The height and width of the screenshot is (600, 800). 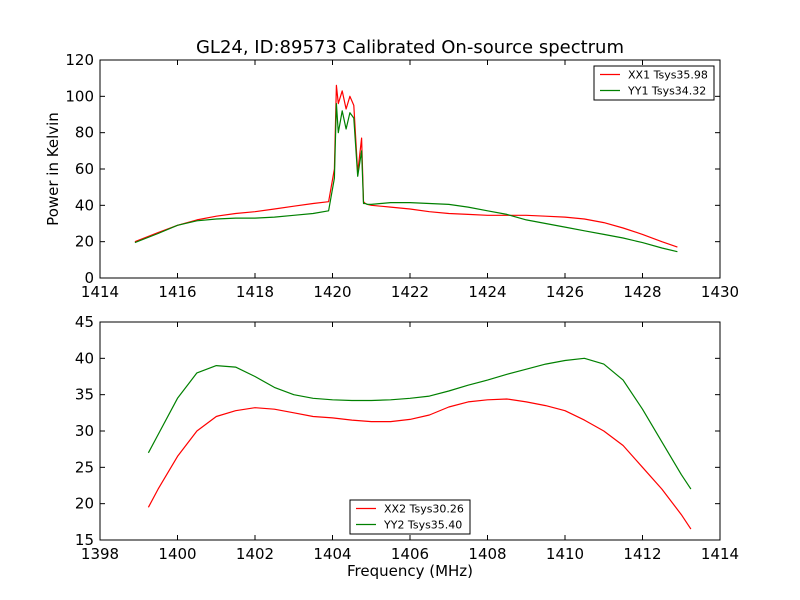 What do you see at coordinates (424, 509) in the screenshot?
I see `legend-label-xx2: XX2 Tsys30.26` at bounding box center [424, 509].